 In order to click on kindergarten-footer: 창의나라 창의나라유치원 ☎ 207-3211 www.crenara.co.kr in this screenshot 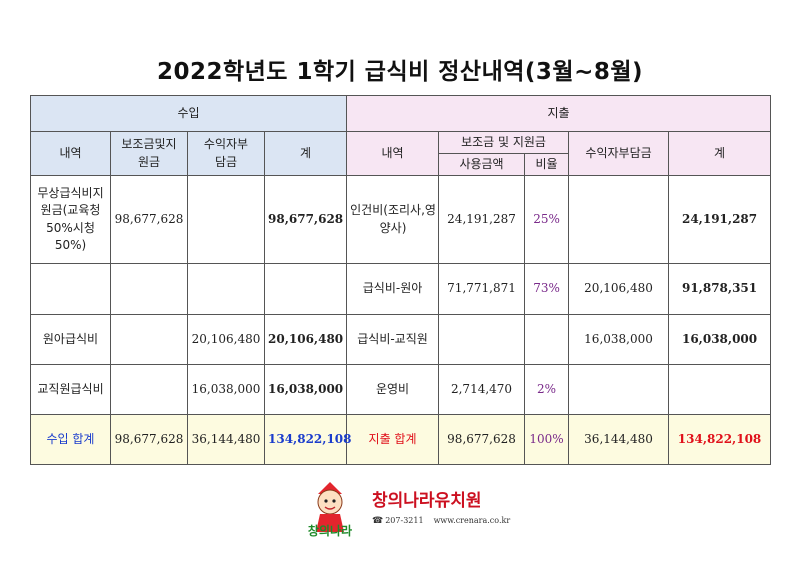, I will do `click(420, 510)`.